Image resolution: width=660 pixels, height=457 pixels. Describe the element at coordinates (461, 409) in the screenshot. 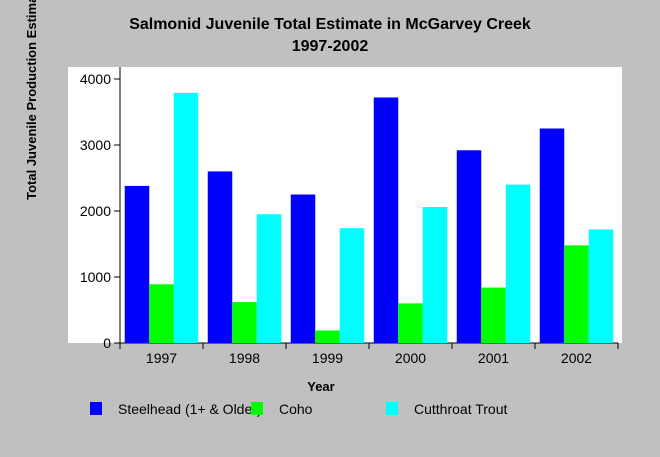

I see `legend-label-cutthroat: Cutthroat Trout` at that location.